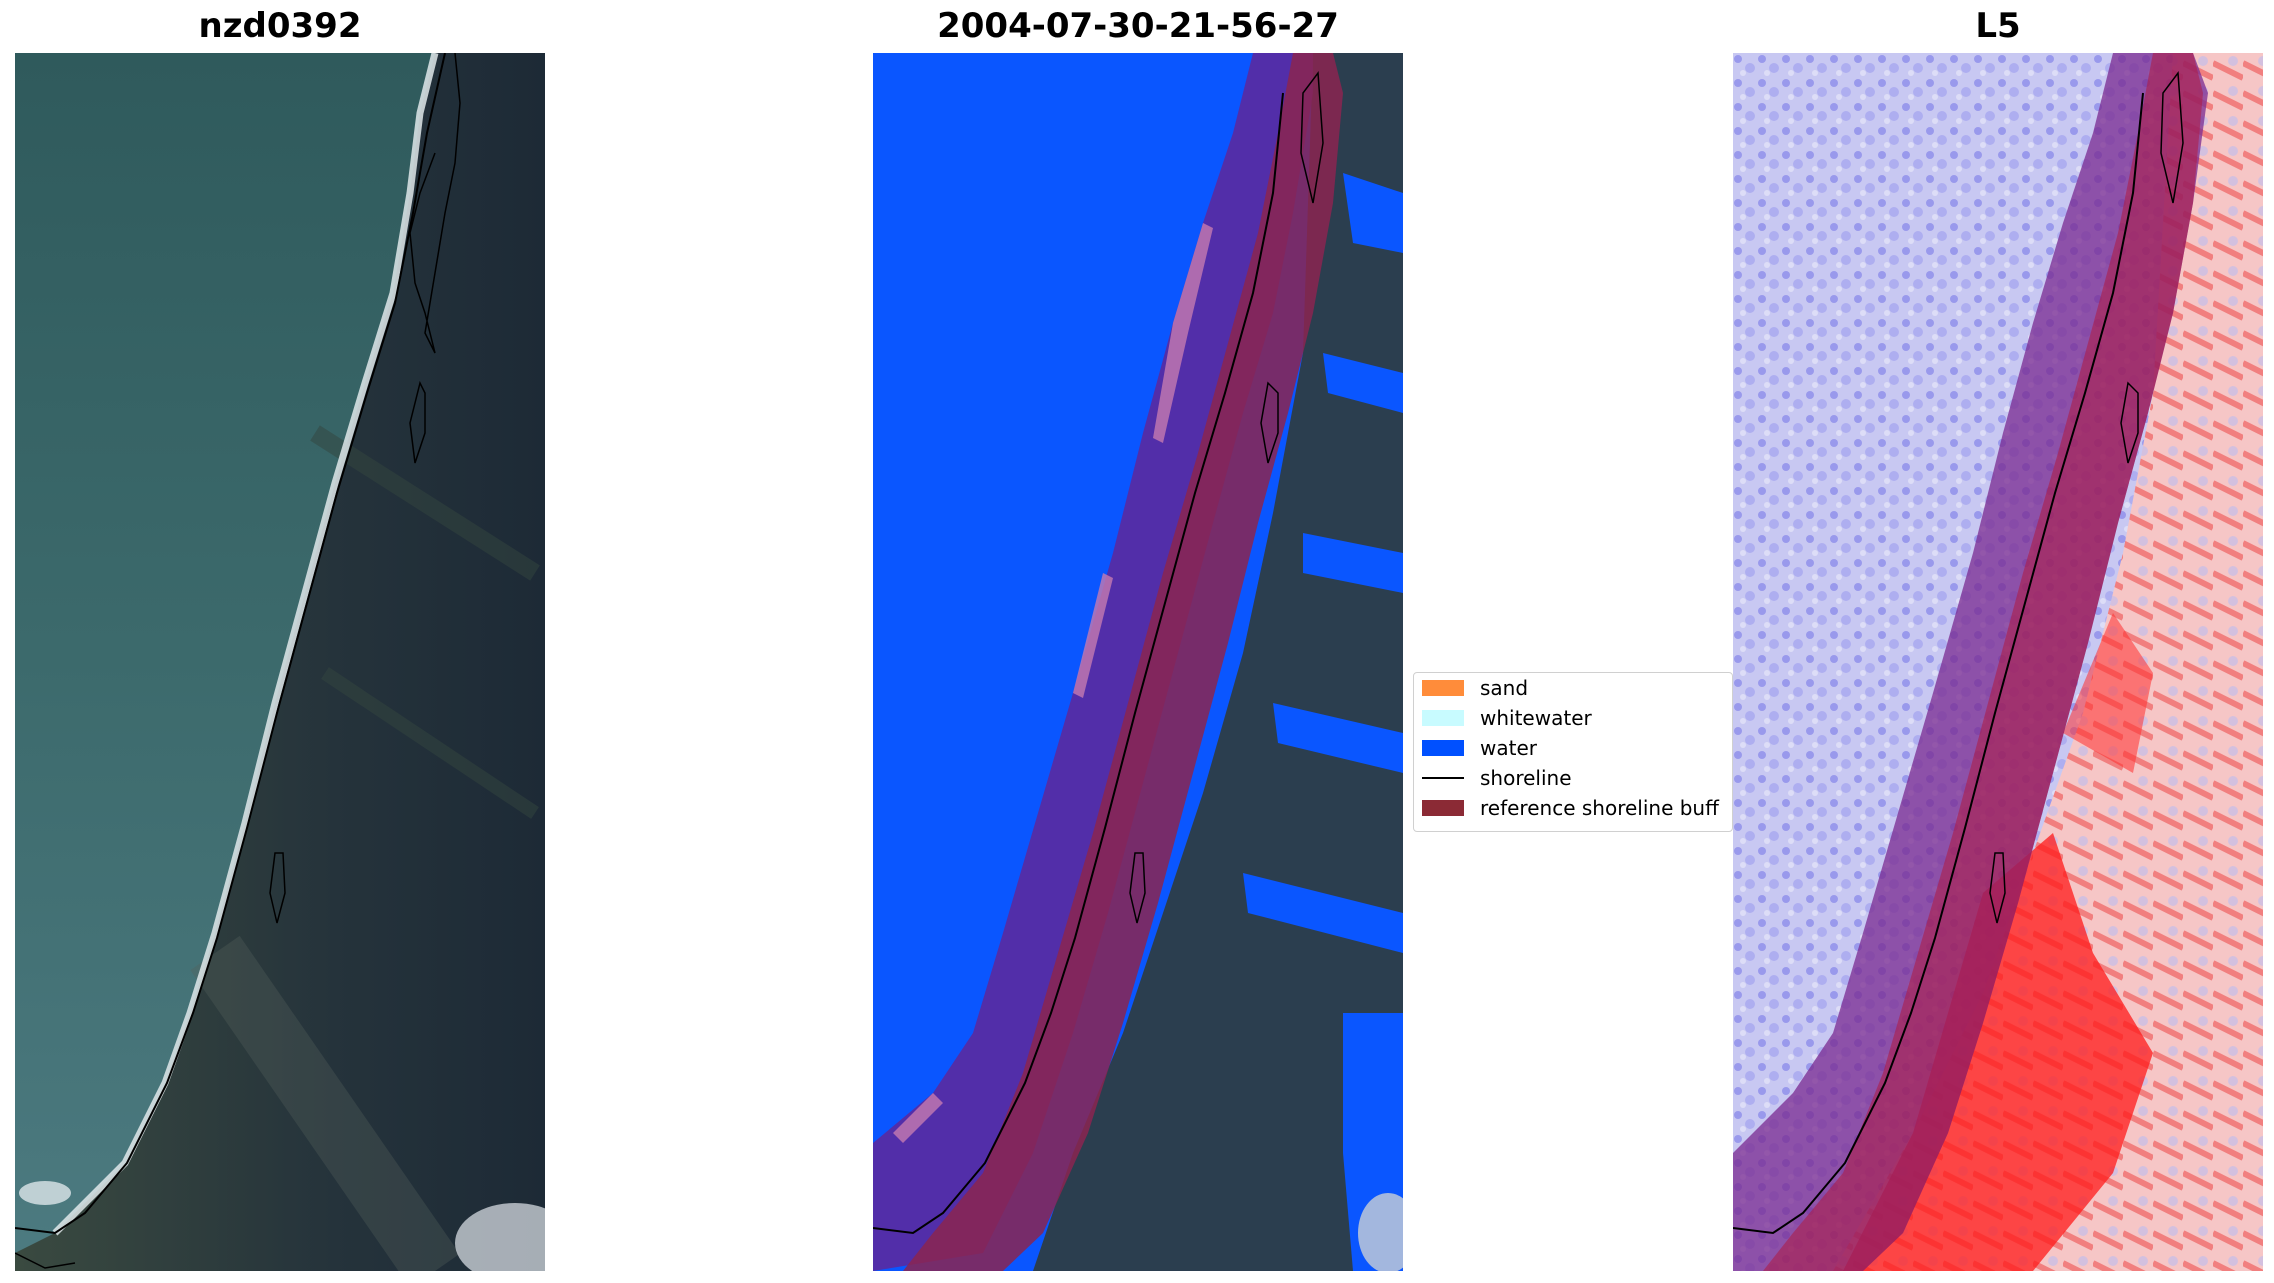 Image resolution: width=2274 pixels, height=1283 pixels. What do you see at coordinates (1504, 688) in the screenshot?
I see `legend-label: sand` at bounding box center [1504, 688].